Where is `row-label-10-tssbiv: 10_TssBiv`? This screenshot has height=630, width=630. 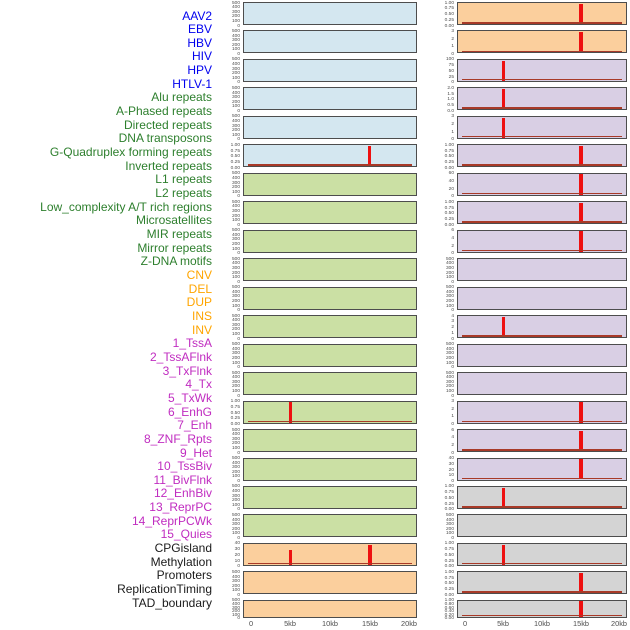 row-label-10-tssbiv: 10_TssBiv is located at coordinates (184, 466).